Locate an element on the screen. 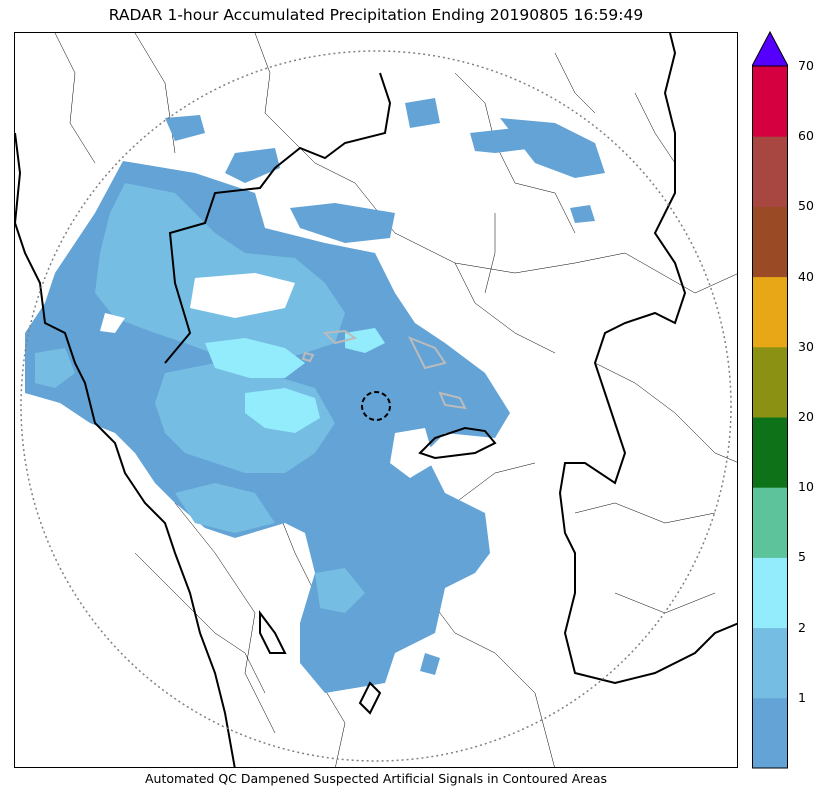 The image size is (825, 797). colorbar-tick-label: 5 is located at coordinates (802, 557).